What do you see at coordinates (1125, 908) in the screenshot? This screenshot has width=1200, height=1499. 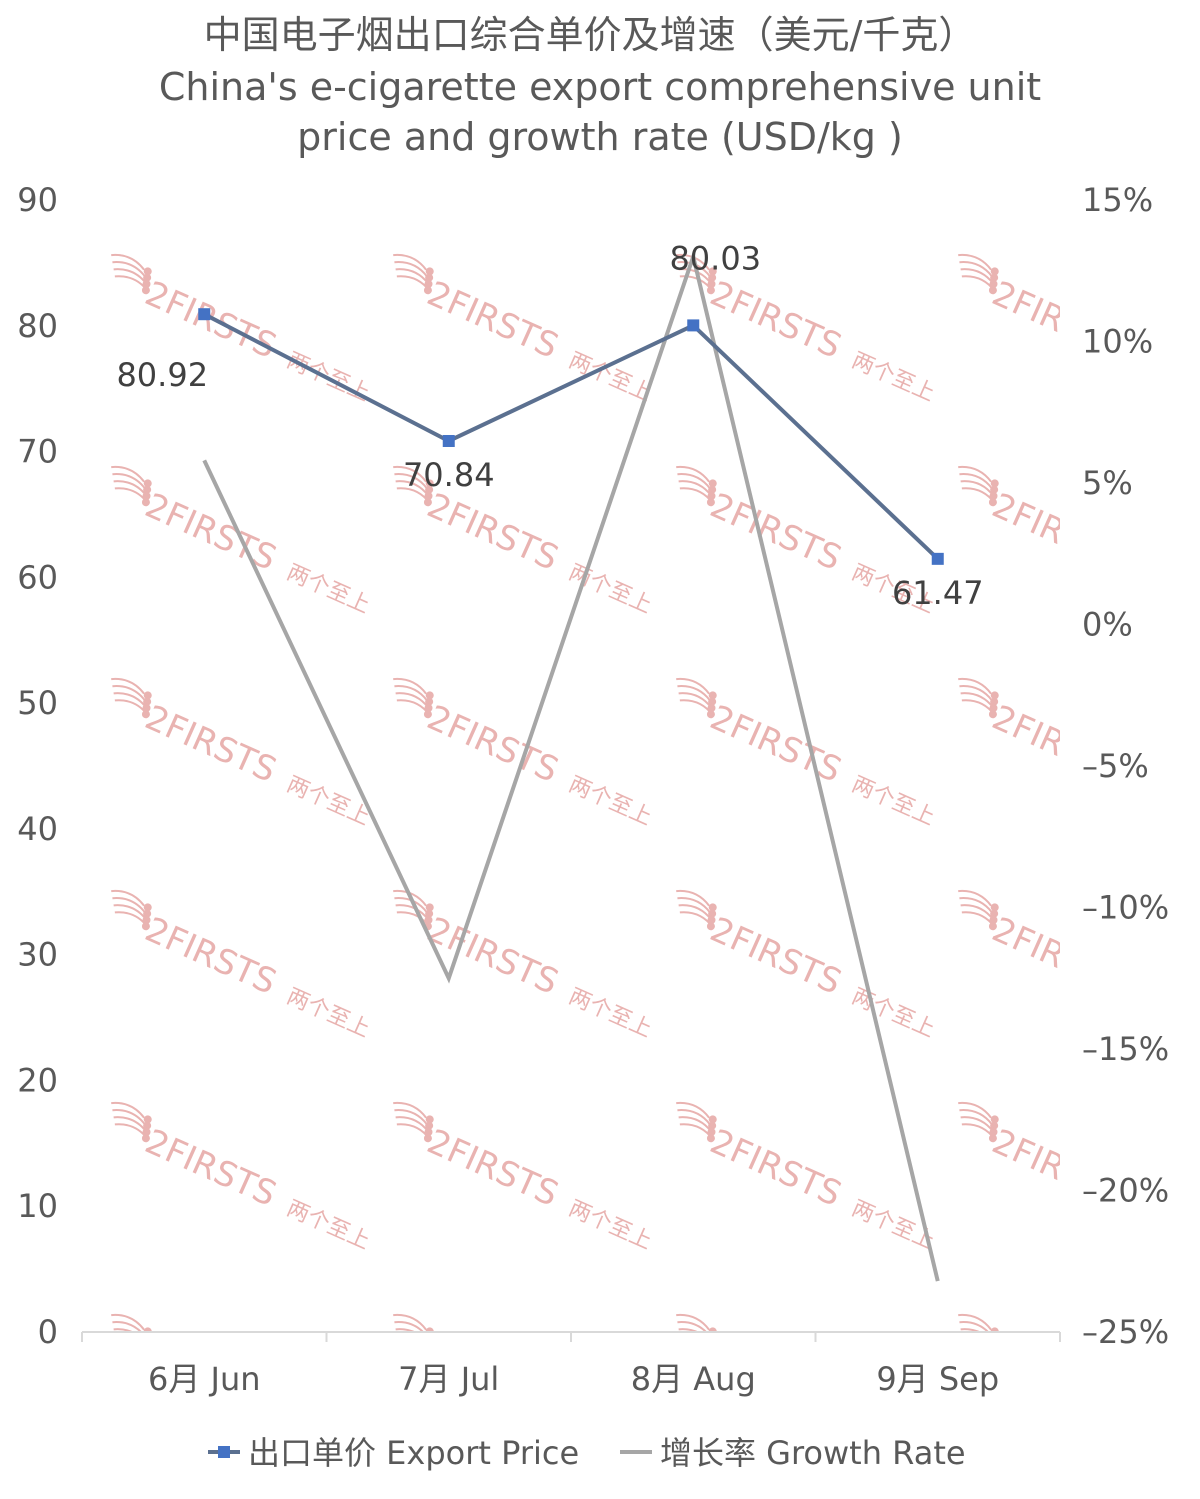 I see `right-axis-tick-label: –10%` at bounding box center [1125, 908].